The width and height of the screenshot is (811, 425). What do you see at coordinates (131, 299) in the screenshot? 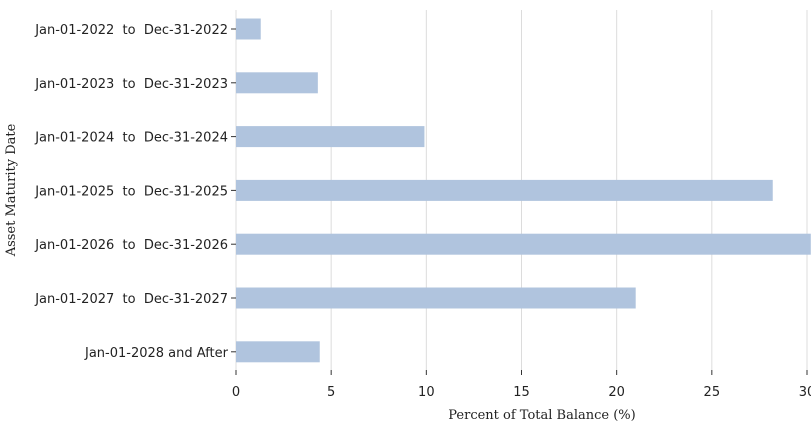
I see `y-tick-label-5: Jan-01-2027 to Dec-31-2027` at bounding box center [131, 299].